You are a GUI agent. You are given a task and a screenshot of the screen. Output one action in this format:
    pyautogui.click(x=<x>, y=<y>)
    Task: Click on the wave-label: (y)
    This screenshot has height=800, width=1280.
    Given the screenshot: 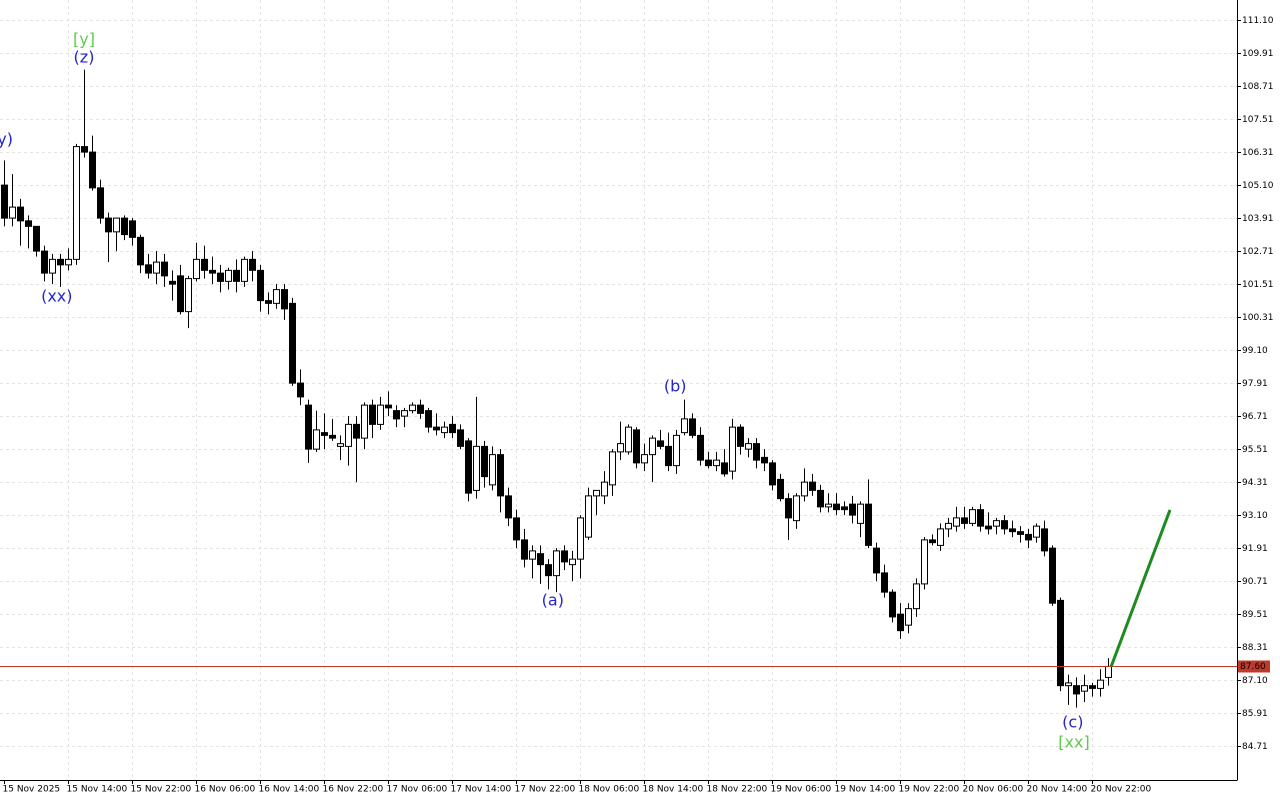 What is the action you would take?
    pyautogui.click(x=6, y=138)
    